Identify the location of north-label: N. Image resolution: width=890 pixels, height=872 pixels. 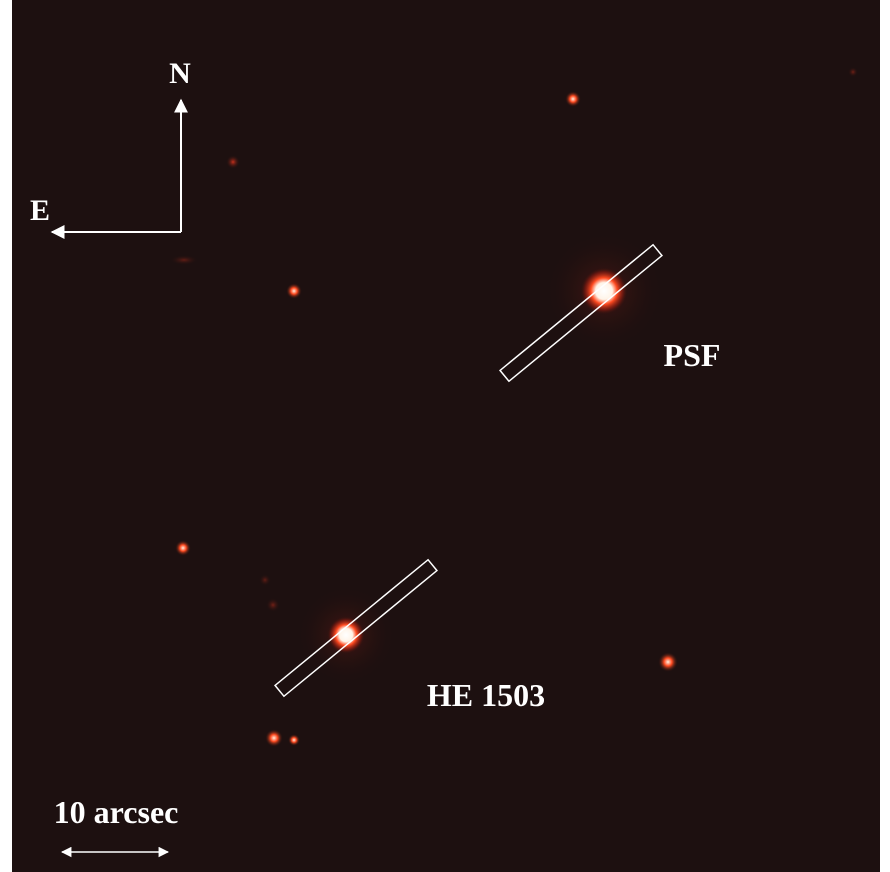
(180, 73).